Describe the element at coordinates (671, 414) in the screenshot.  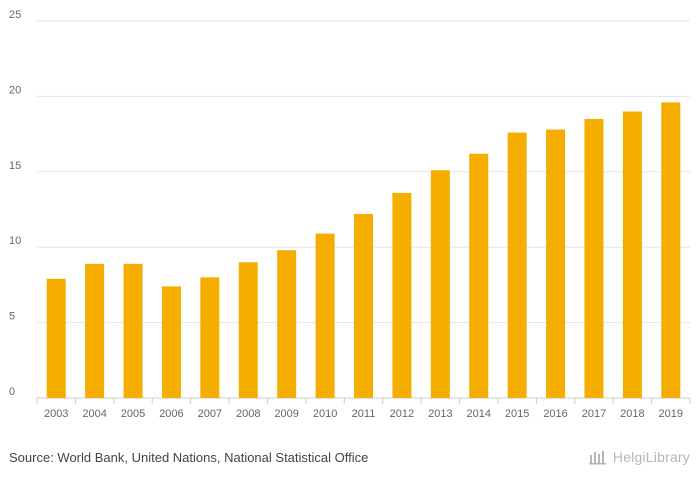
I see `x-tick-label: 2019` at that location.